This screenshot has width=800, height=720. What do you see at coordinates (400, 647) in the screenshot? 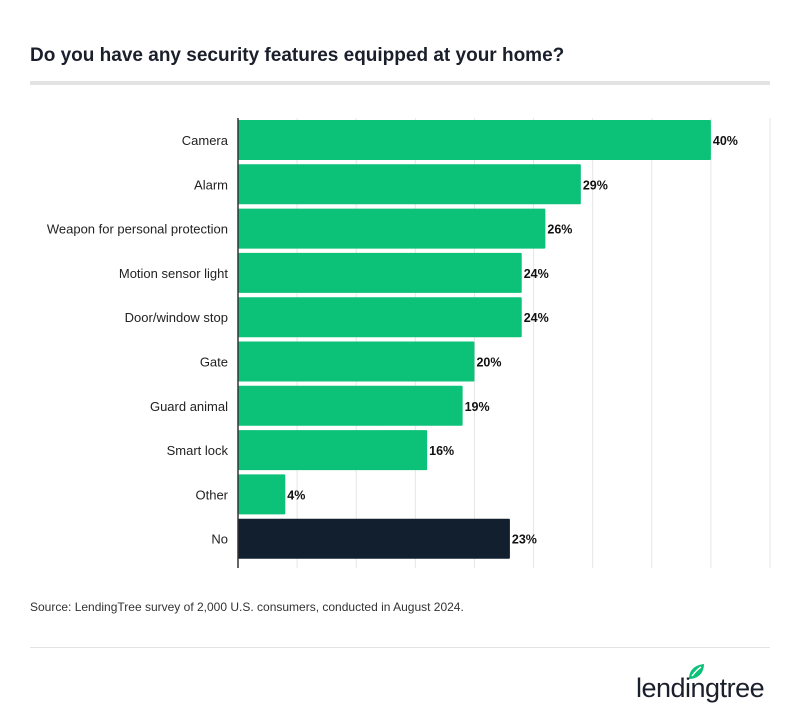
I see `footer-divider` at bounding box center [400, 647].